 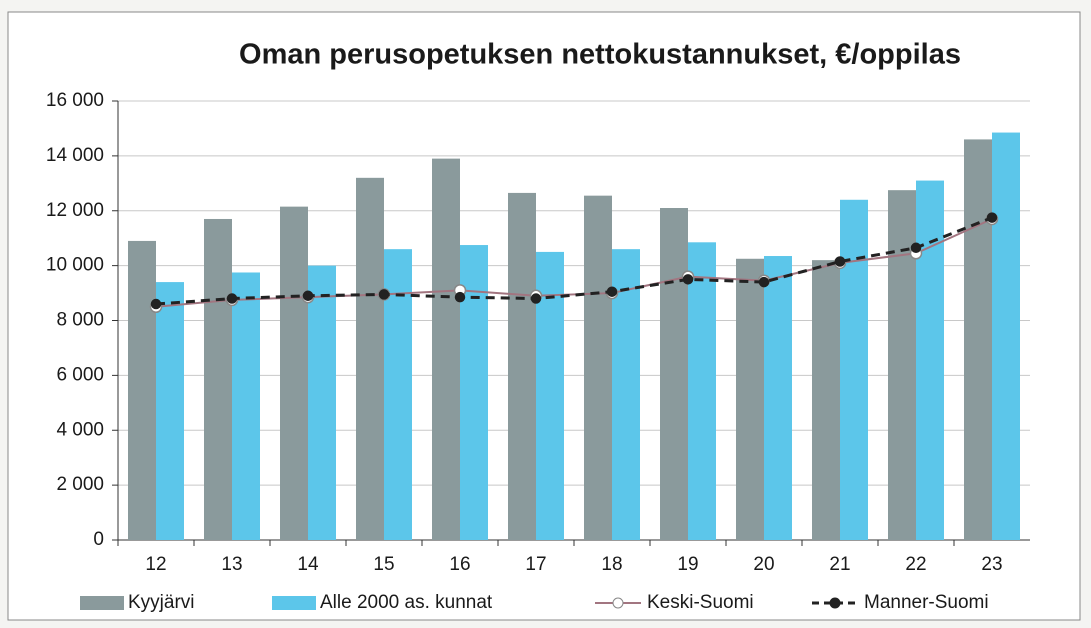 I want to click on x-tick-label: 19, so click(x=687, y=564).